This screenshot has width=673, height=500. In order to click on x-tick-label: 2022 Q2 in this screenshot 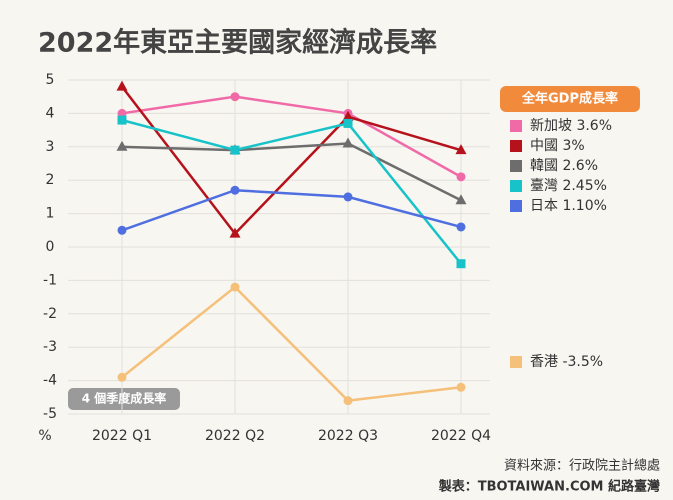, I will do `click(235, 436)`.